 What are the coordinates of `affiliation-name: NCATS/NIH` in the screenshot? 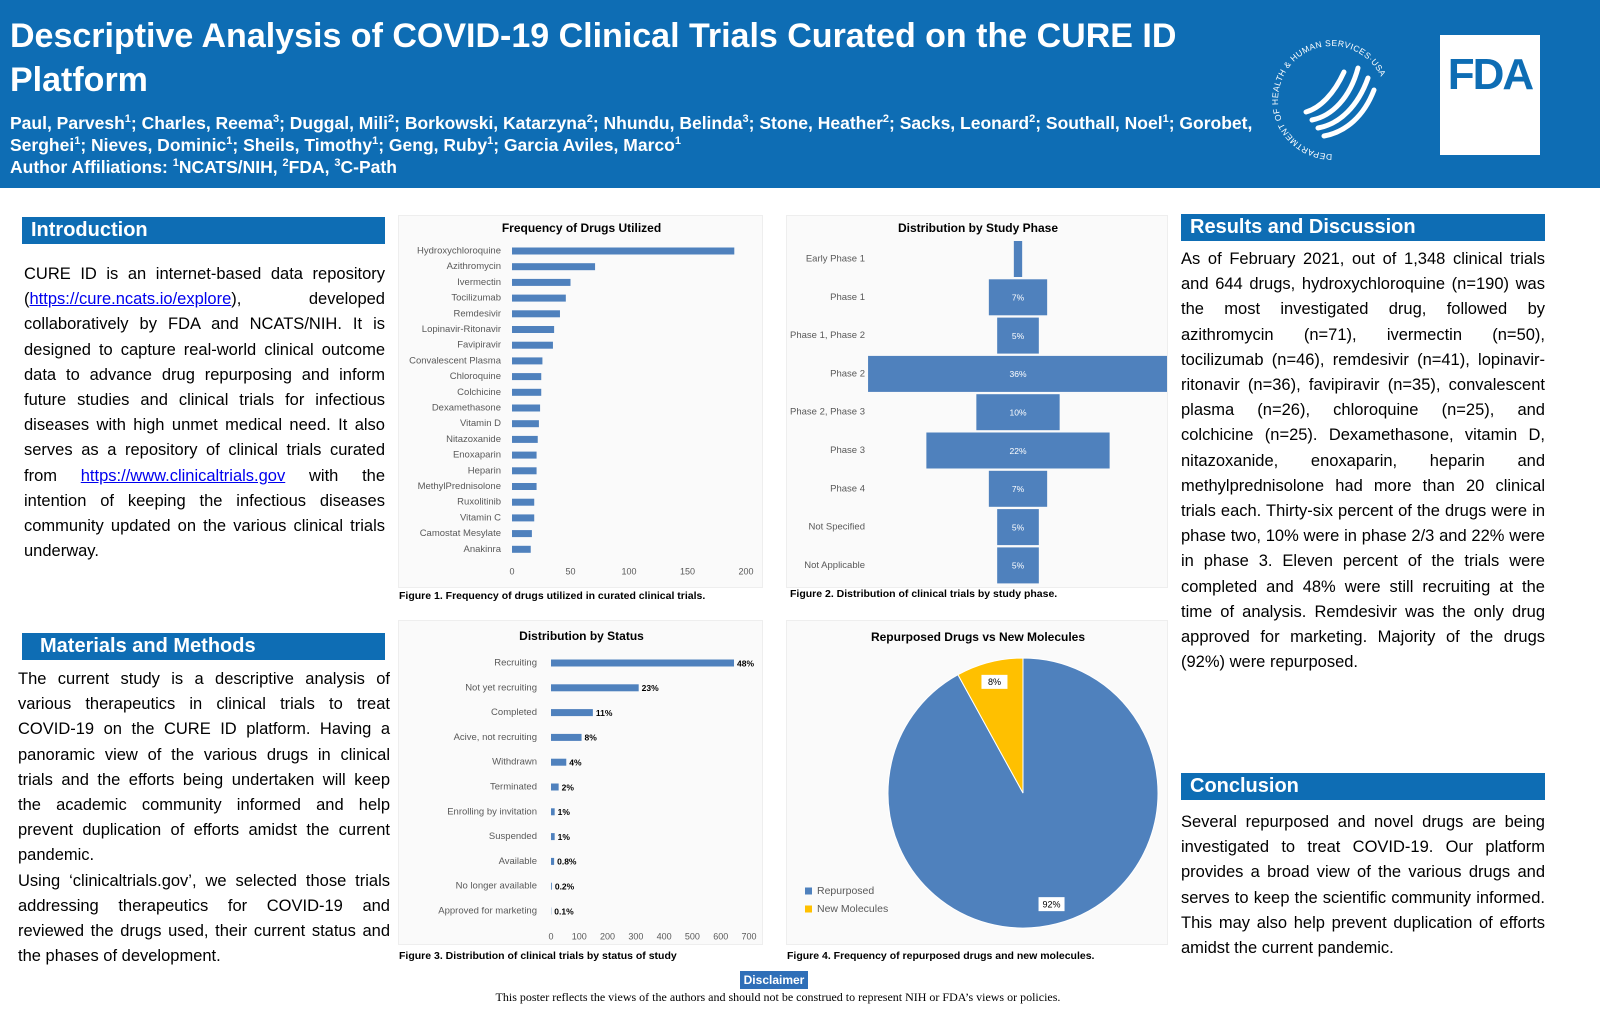 It's located at (225, 167).